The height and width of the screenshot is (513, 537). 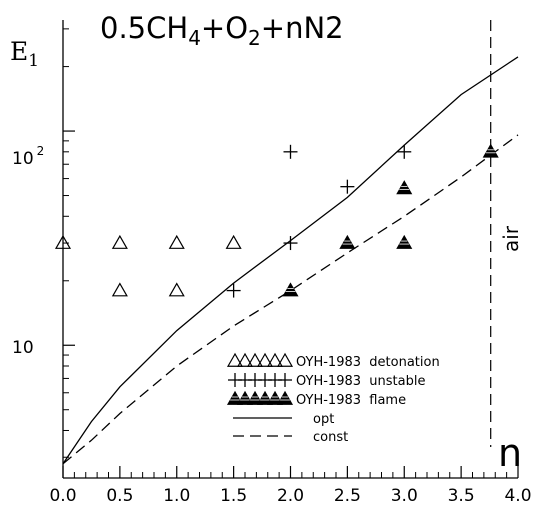 What do you see at coordinates (461, 496) in the screenshot?
I see `x-tick-label: 3.5` at bounding box center [461, 496].